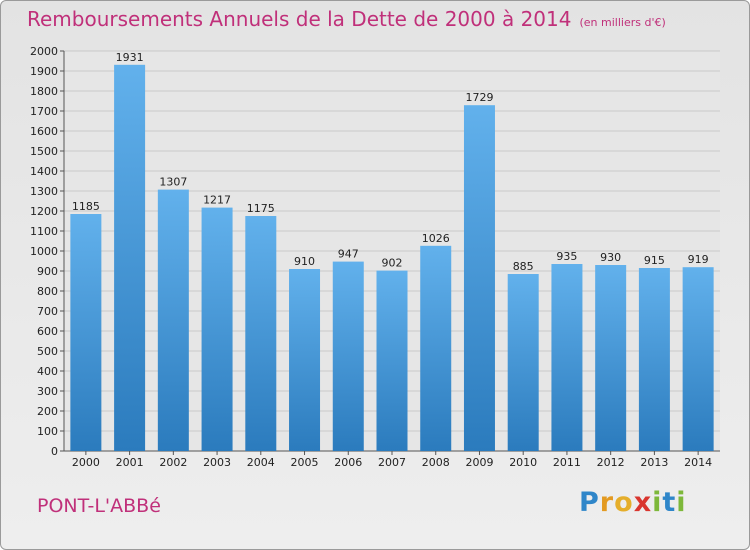 Image resolution: width=750 pixels, height=550 pixels. Describe the element at coordinates (566, 256) in the screenshot. I see `data-label-2011: 935` at that location.